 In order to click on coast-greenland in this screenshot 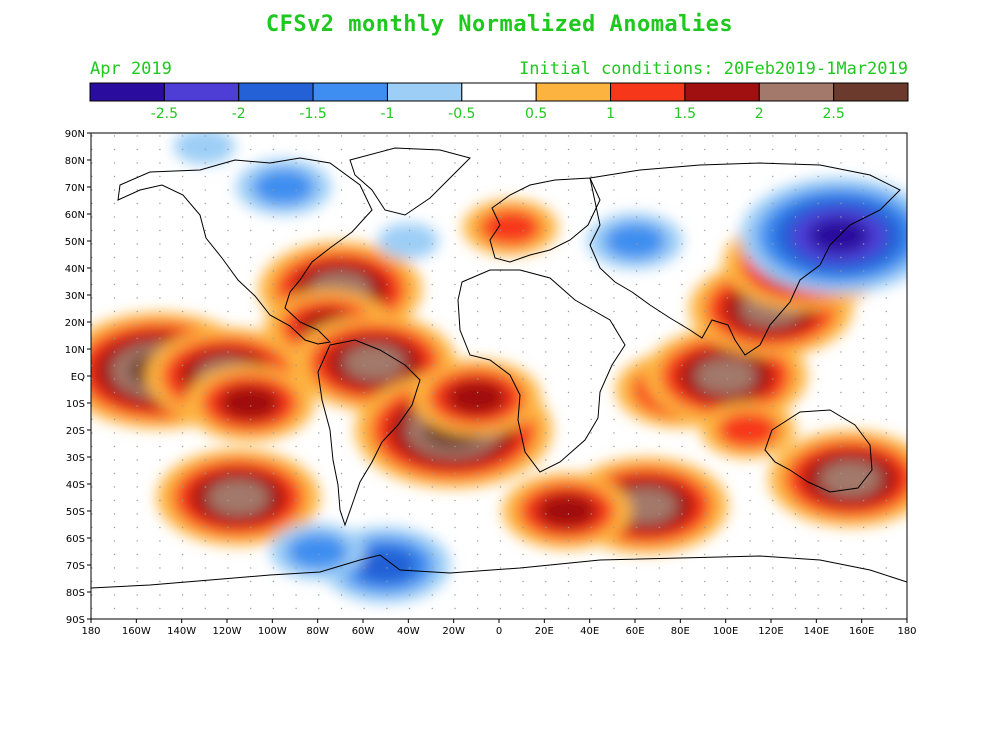, I will do `click(410, 181)`.